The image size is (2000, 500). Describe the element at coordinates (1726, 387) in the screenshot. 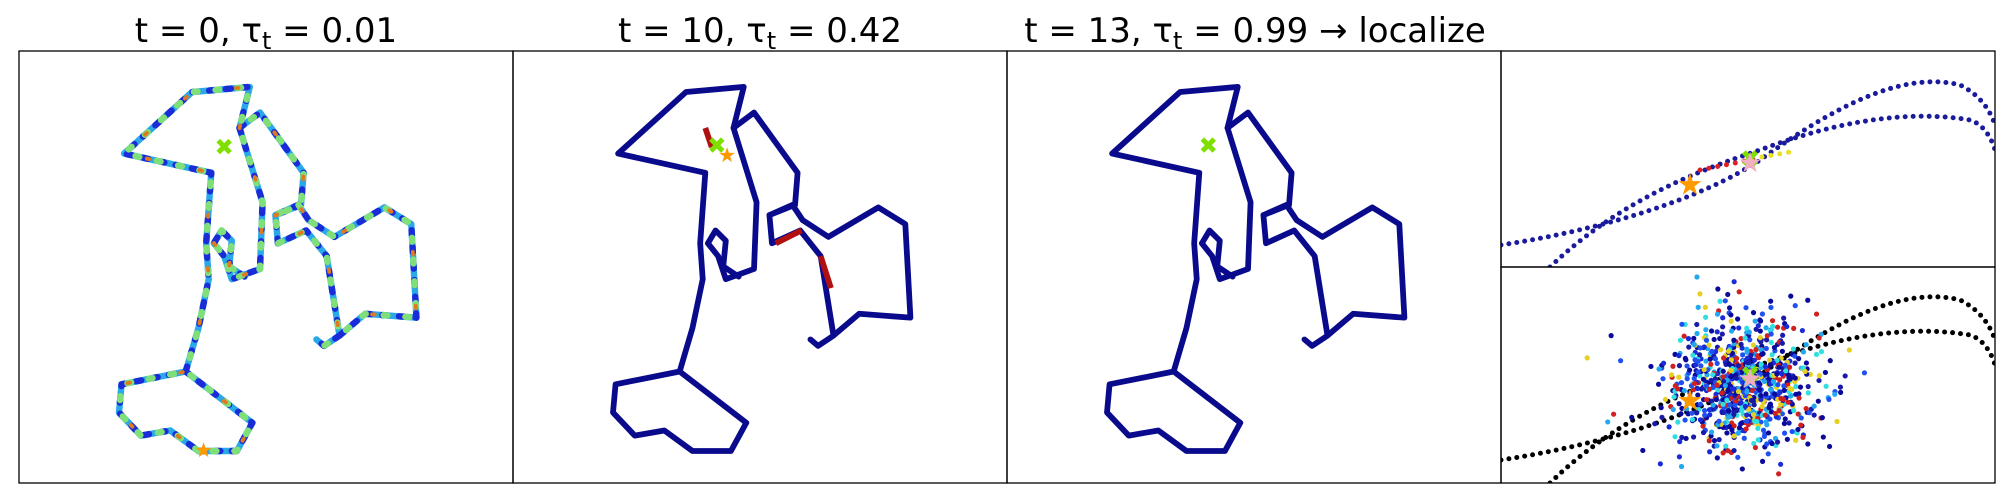

I see `particle-cloud` at that location.